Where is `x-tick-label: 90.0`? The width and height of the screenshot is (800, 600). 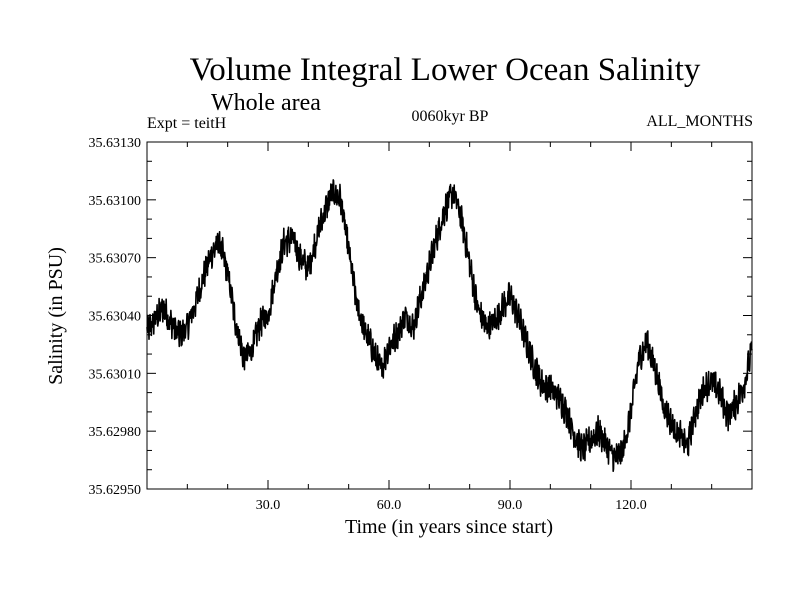 x-tick-label: 90.0 is located at coordinates (510, 505).